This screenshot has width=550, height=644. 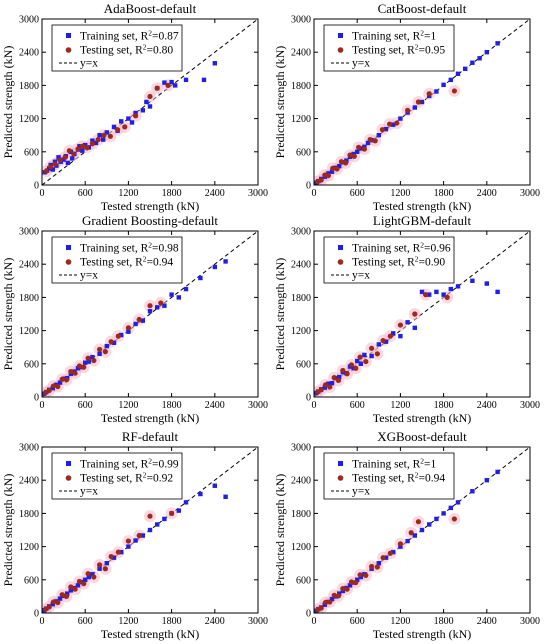 What do you see at coordinates (398, 50) in the screenshot?
I see `legend-test-label: Testing set, R2=0.95` at bounding box center [398, 50].